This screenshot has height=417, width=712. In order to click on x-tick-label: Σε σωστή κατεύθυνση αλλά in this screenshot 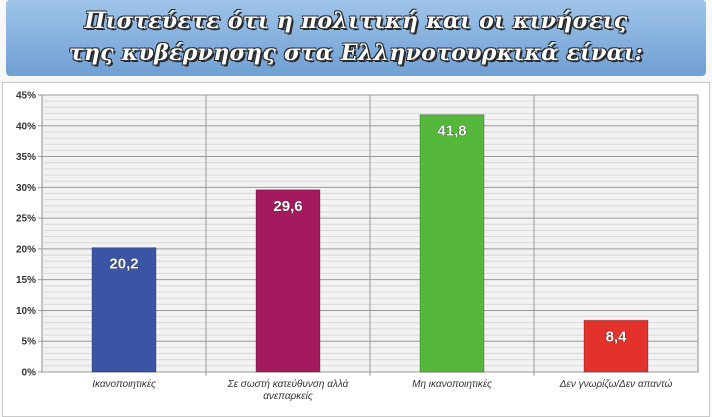, I will do `click(288, 384)`.